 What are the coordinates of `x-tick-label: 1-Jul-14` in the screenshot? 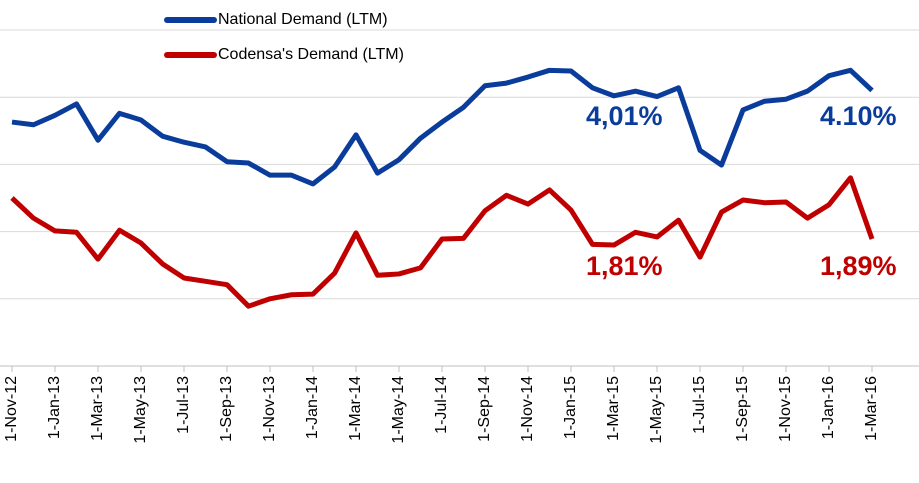 It's located at (441, 405).